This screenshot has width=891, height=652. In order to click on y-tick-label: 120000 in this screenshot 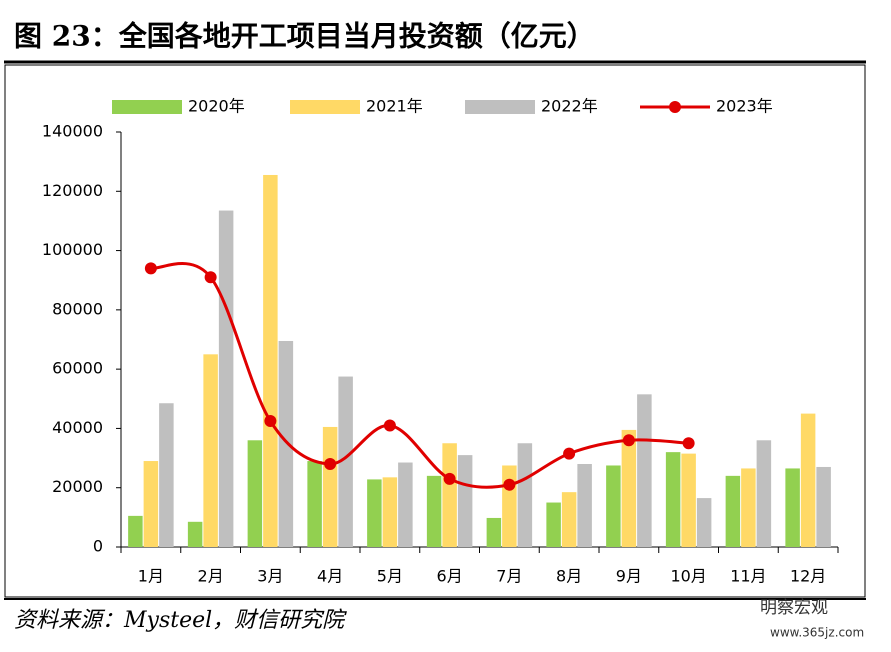, I will do `click(72, 190)`.